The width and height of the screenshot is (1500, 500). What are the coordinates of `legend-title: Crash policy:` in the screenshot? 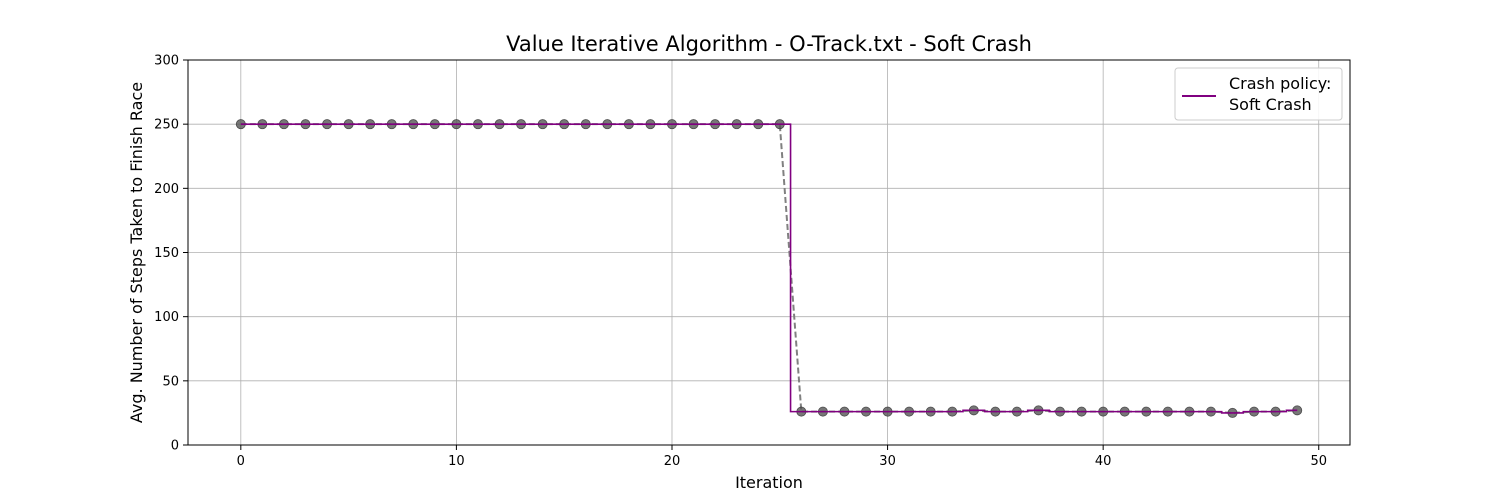 It's located at (1280, 83).